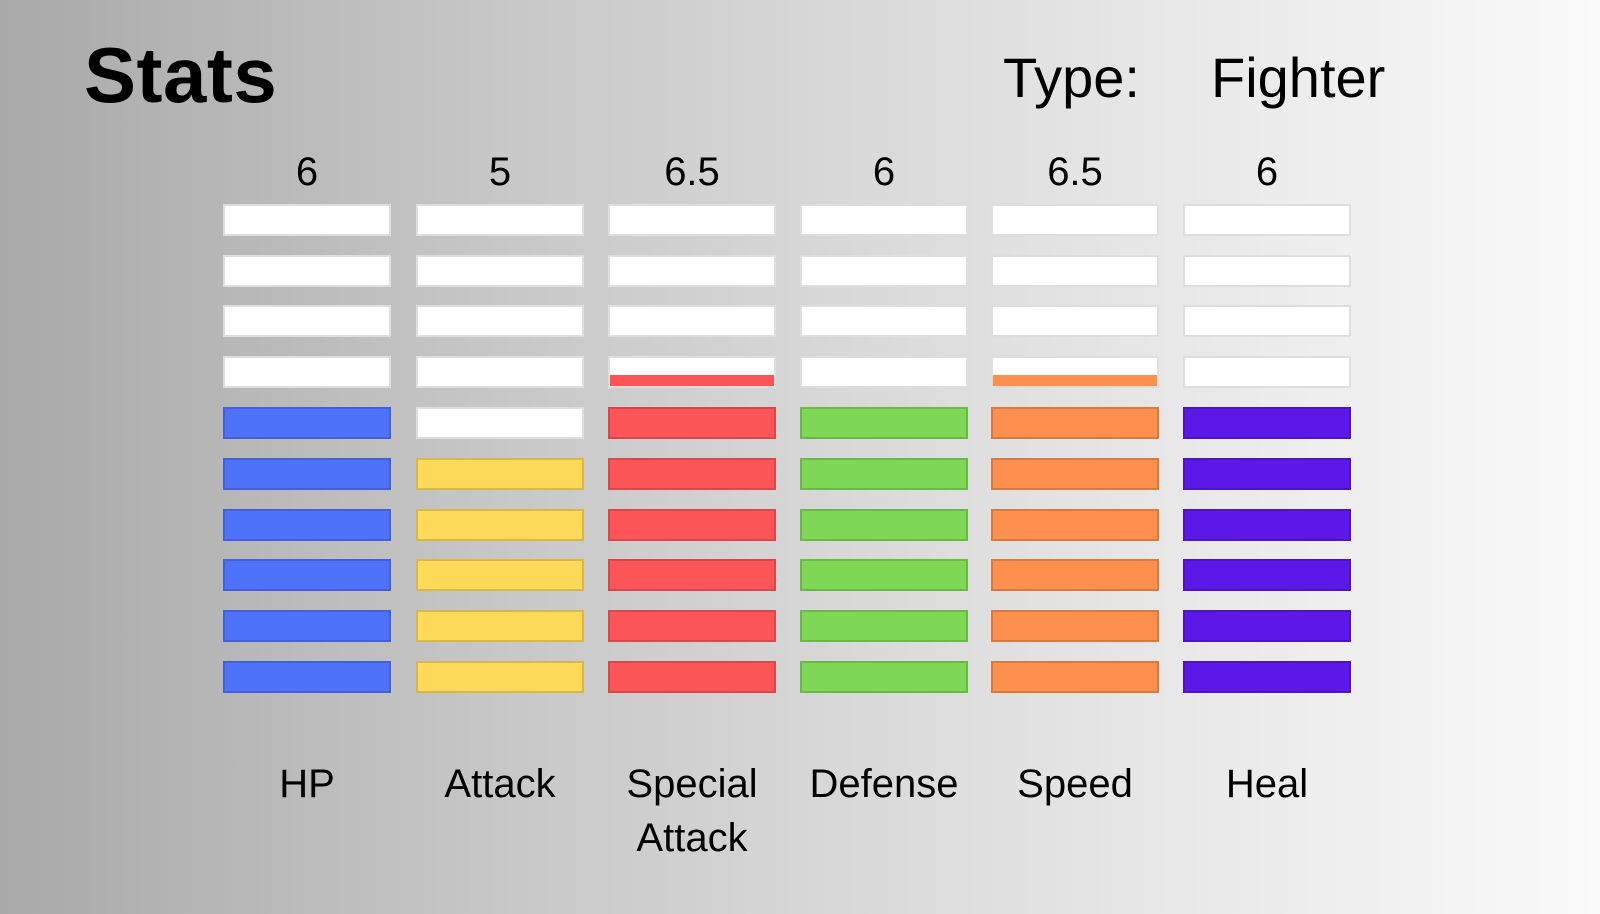 This screenshot has height=914, width=1600. What do you see at coordinates (1071, 77) in the screenshot?
I see `type-label: Type:` at bounding box center [1071, 77].